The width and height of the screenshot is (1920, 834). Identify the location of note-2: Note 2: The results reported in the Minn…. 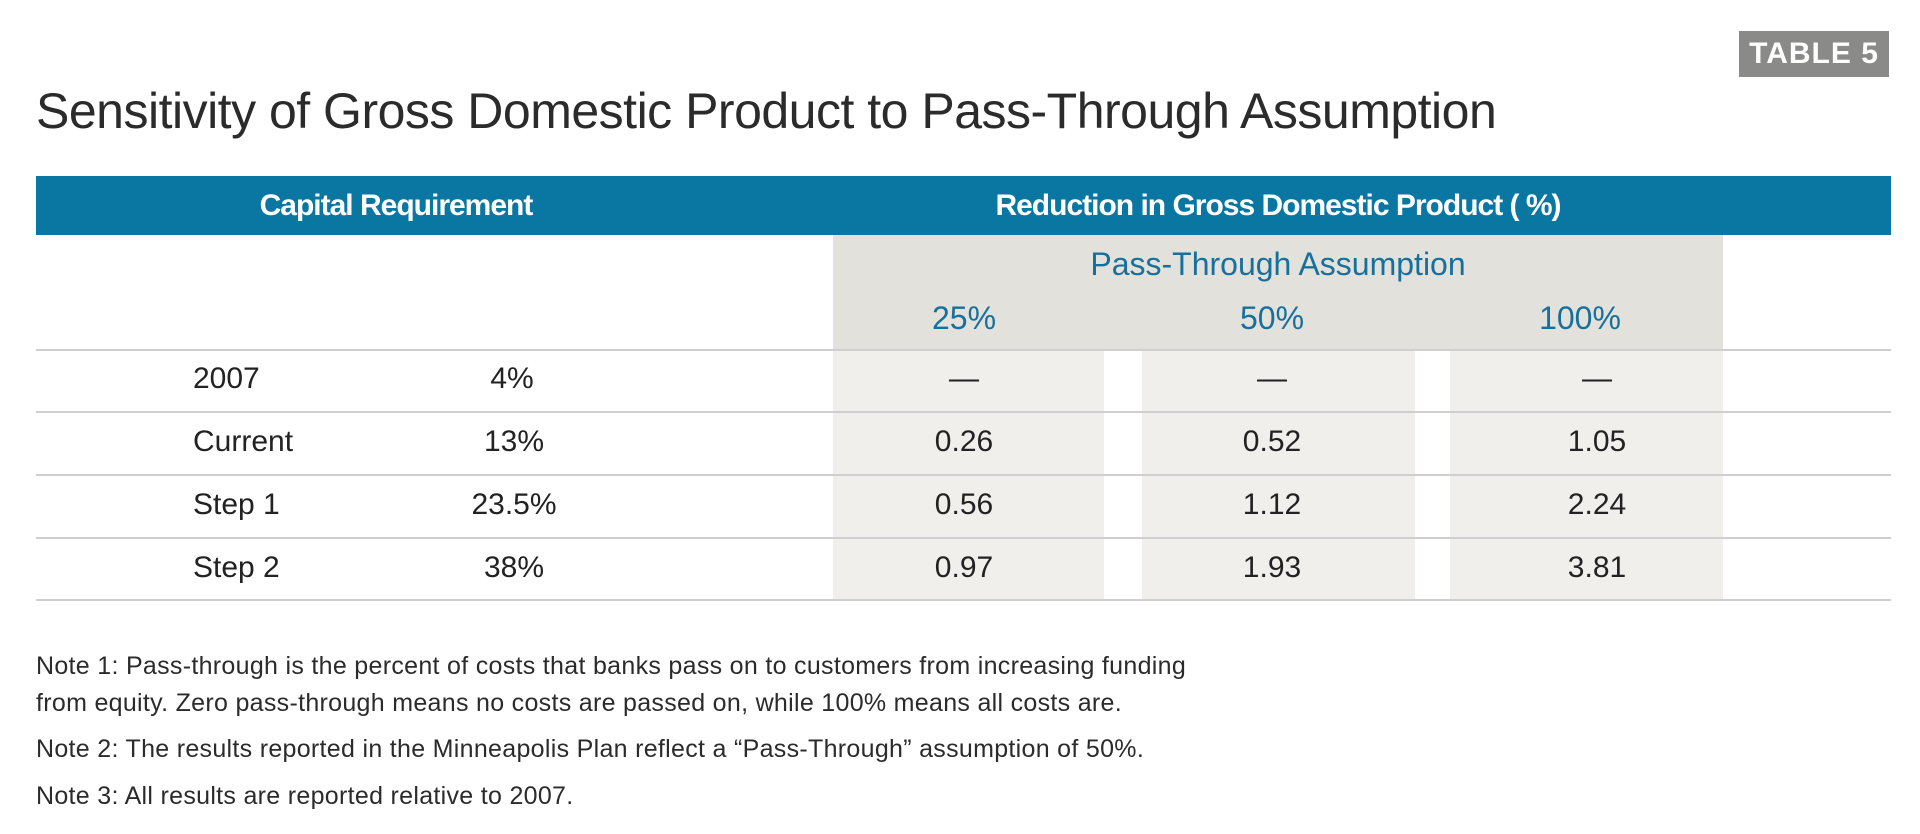
(590, 749).